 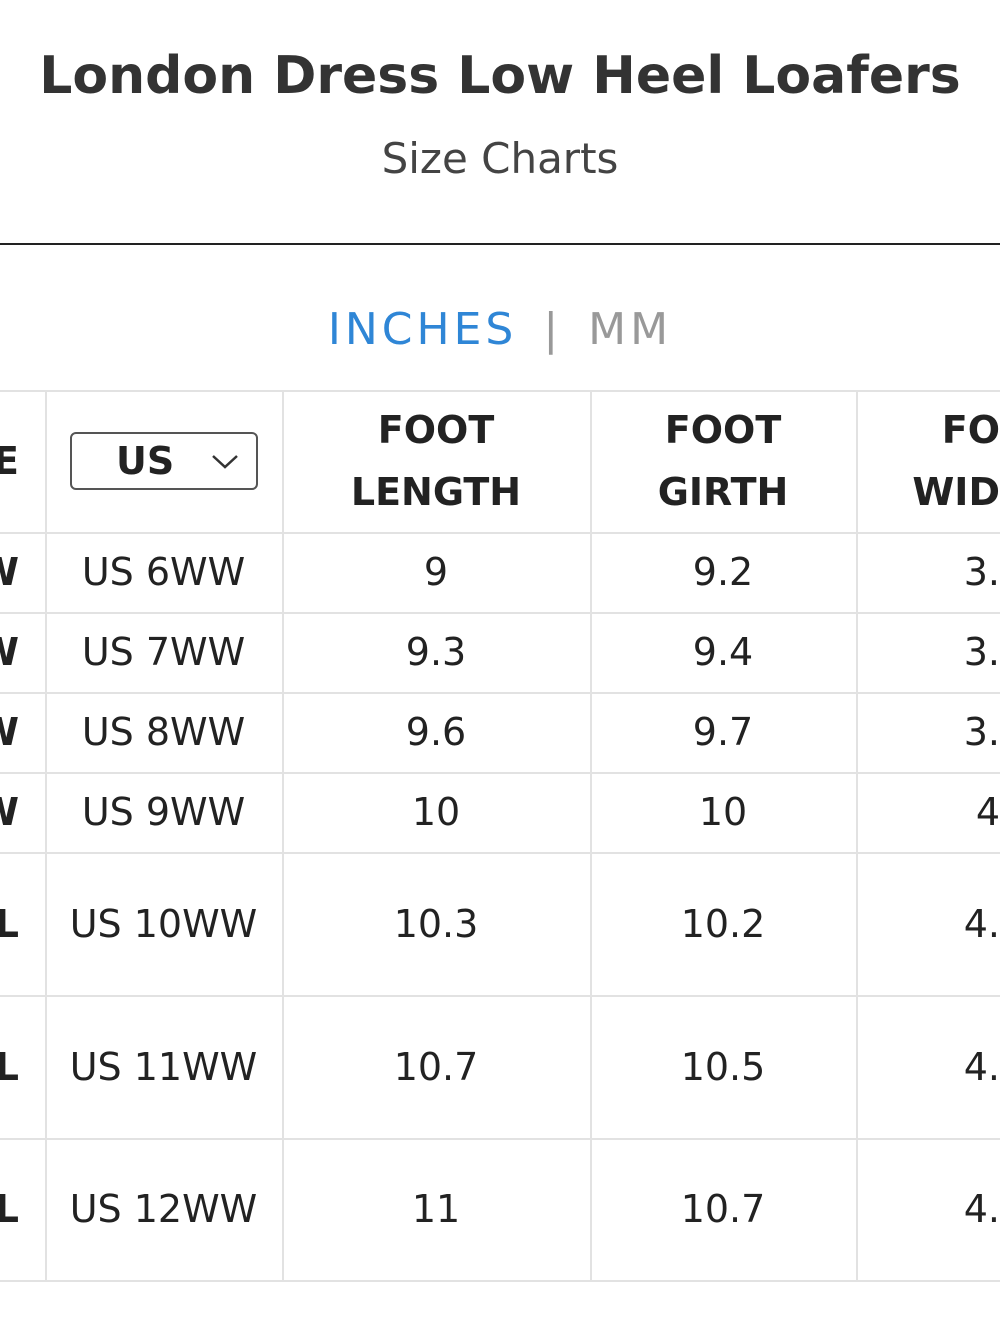 I want to click on unit-mm: MM, so click(x=630, y=329).